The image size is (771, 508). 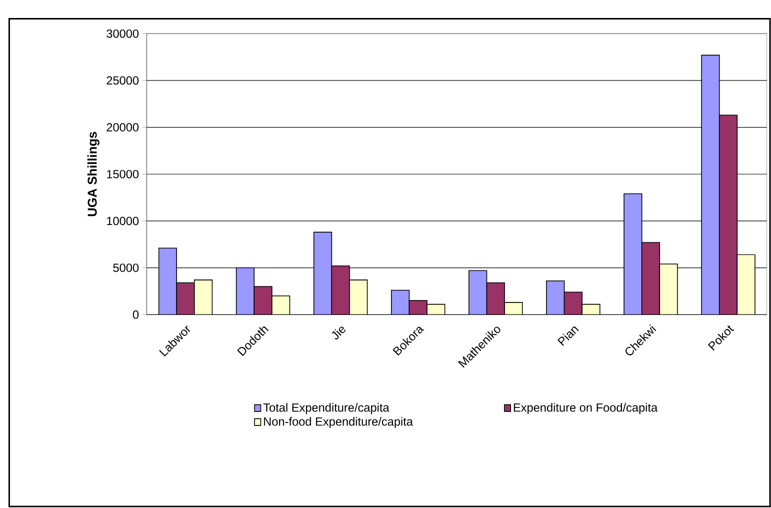 I want to click on y-tick-label: 5000, so click(x=126, y=268).